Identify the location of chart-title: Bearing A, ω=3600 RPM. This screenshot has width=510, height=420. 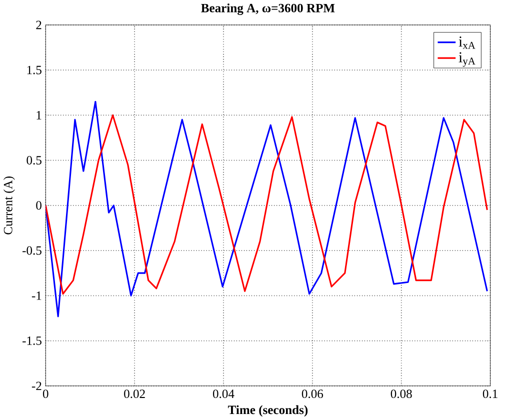
(268, 9).